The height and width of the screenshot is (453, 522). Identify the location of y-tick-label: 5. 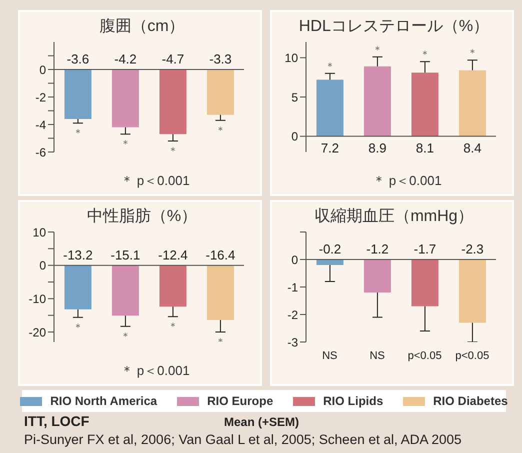
(294, 97).